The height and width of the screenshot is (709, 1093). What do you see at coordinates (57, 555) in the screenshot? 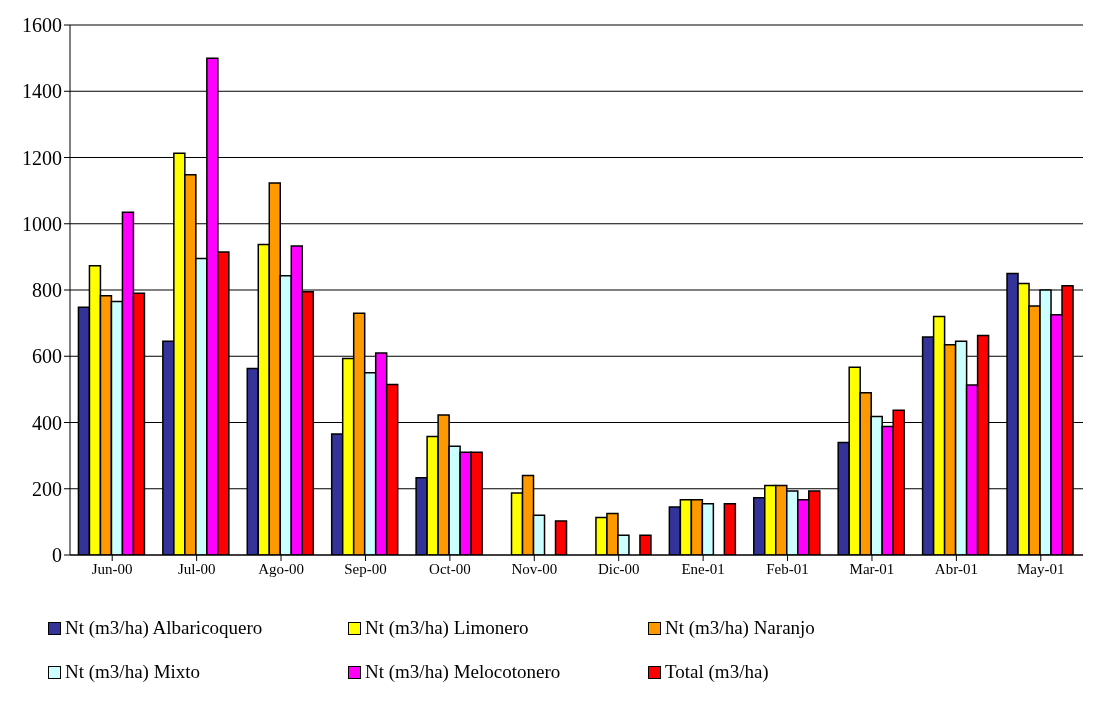
I see `y-tick-label: 0` at bounding box center [57, 555].